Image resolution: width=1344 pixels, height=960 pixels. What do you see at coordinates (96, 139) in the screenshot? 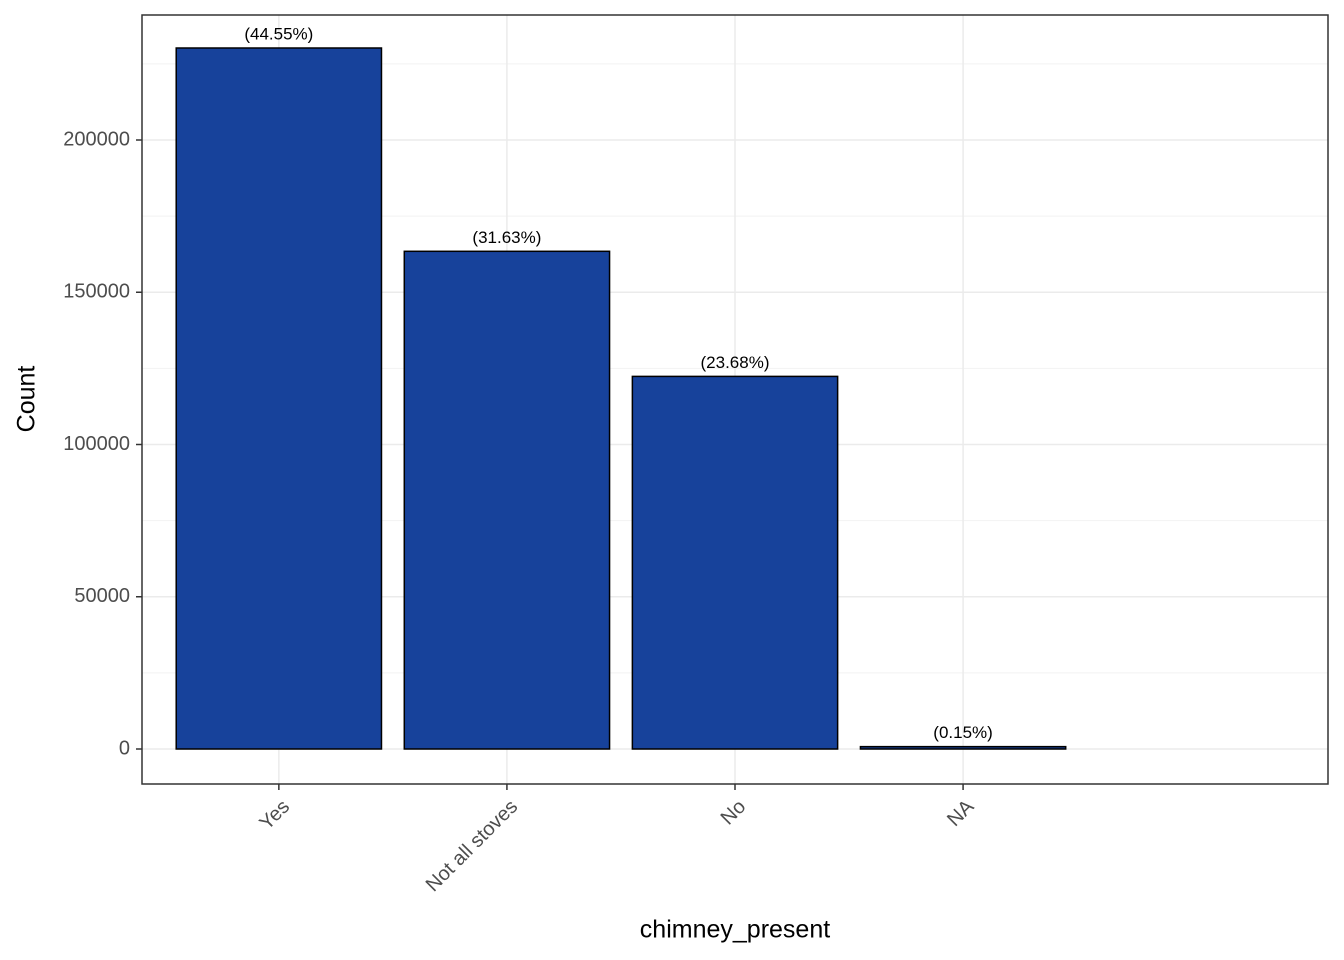
I see `y-tick-label: 200000` at bounding box center [96, 139].